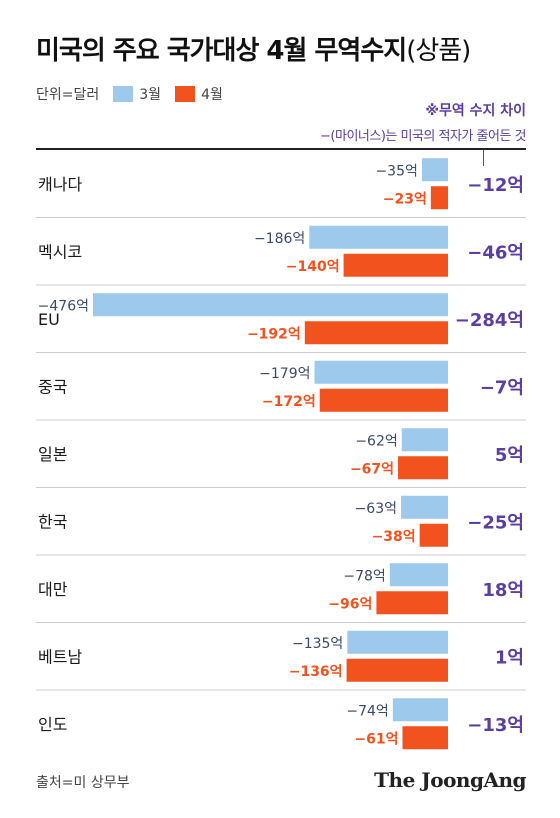  I want to click on value-label-march: −476억, so click(63, 306).